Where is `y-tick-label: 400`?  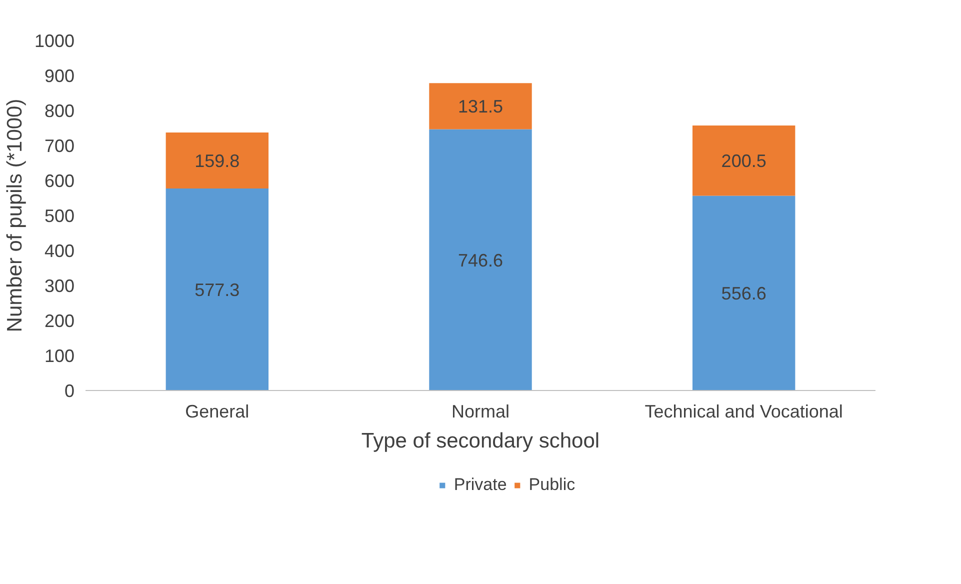 y-tick-label: 400 is located at coordinates (59, 251).